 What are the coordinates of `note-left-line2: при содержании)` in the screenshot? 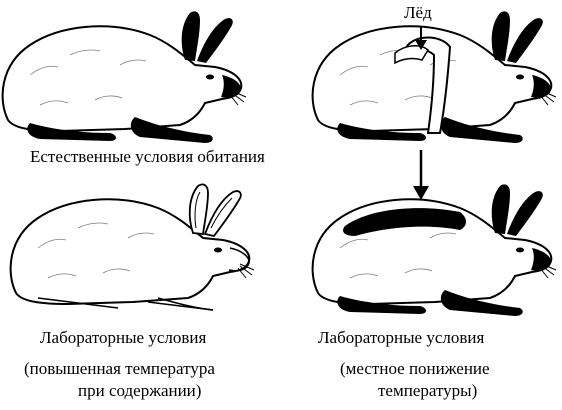 It's located at (140, 390).